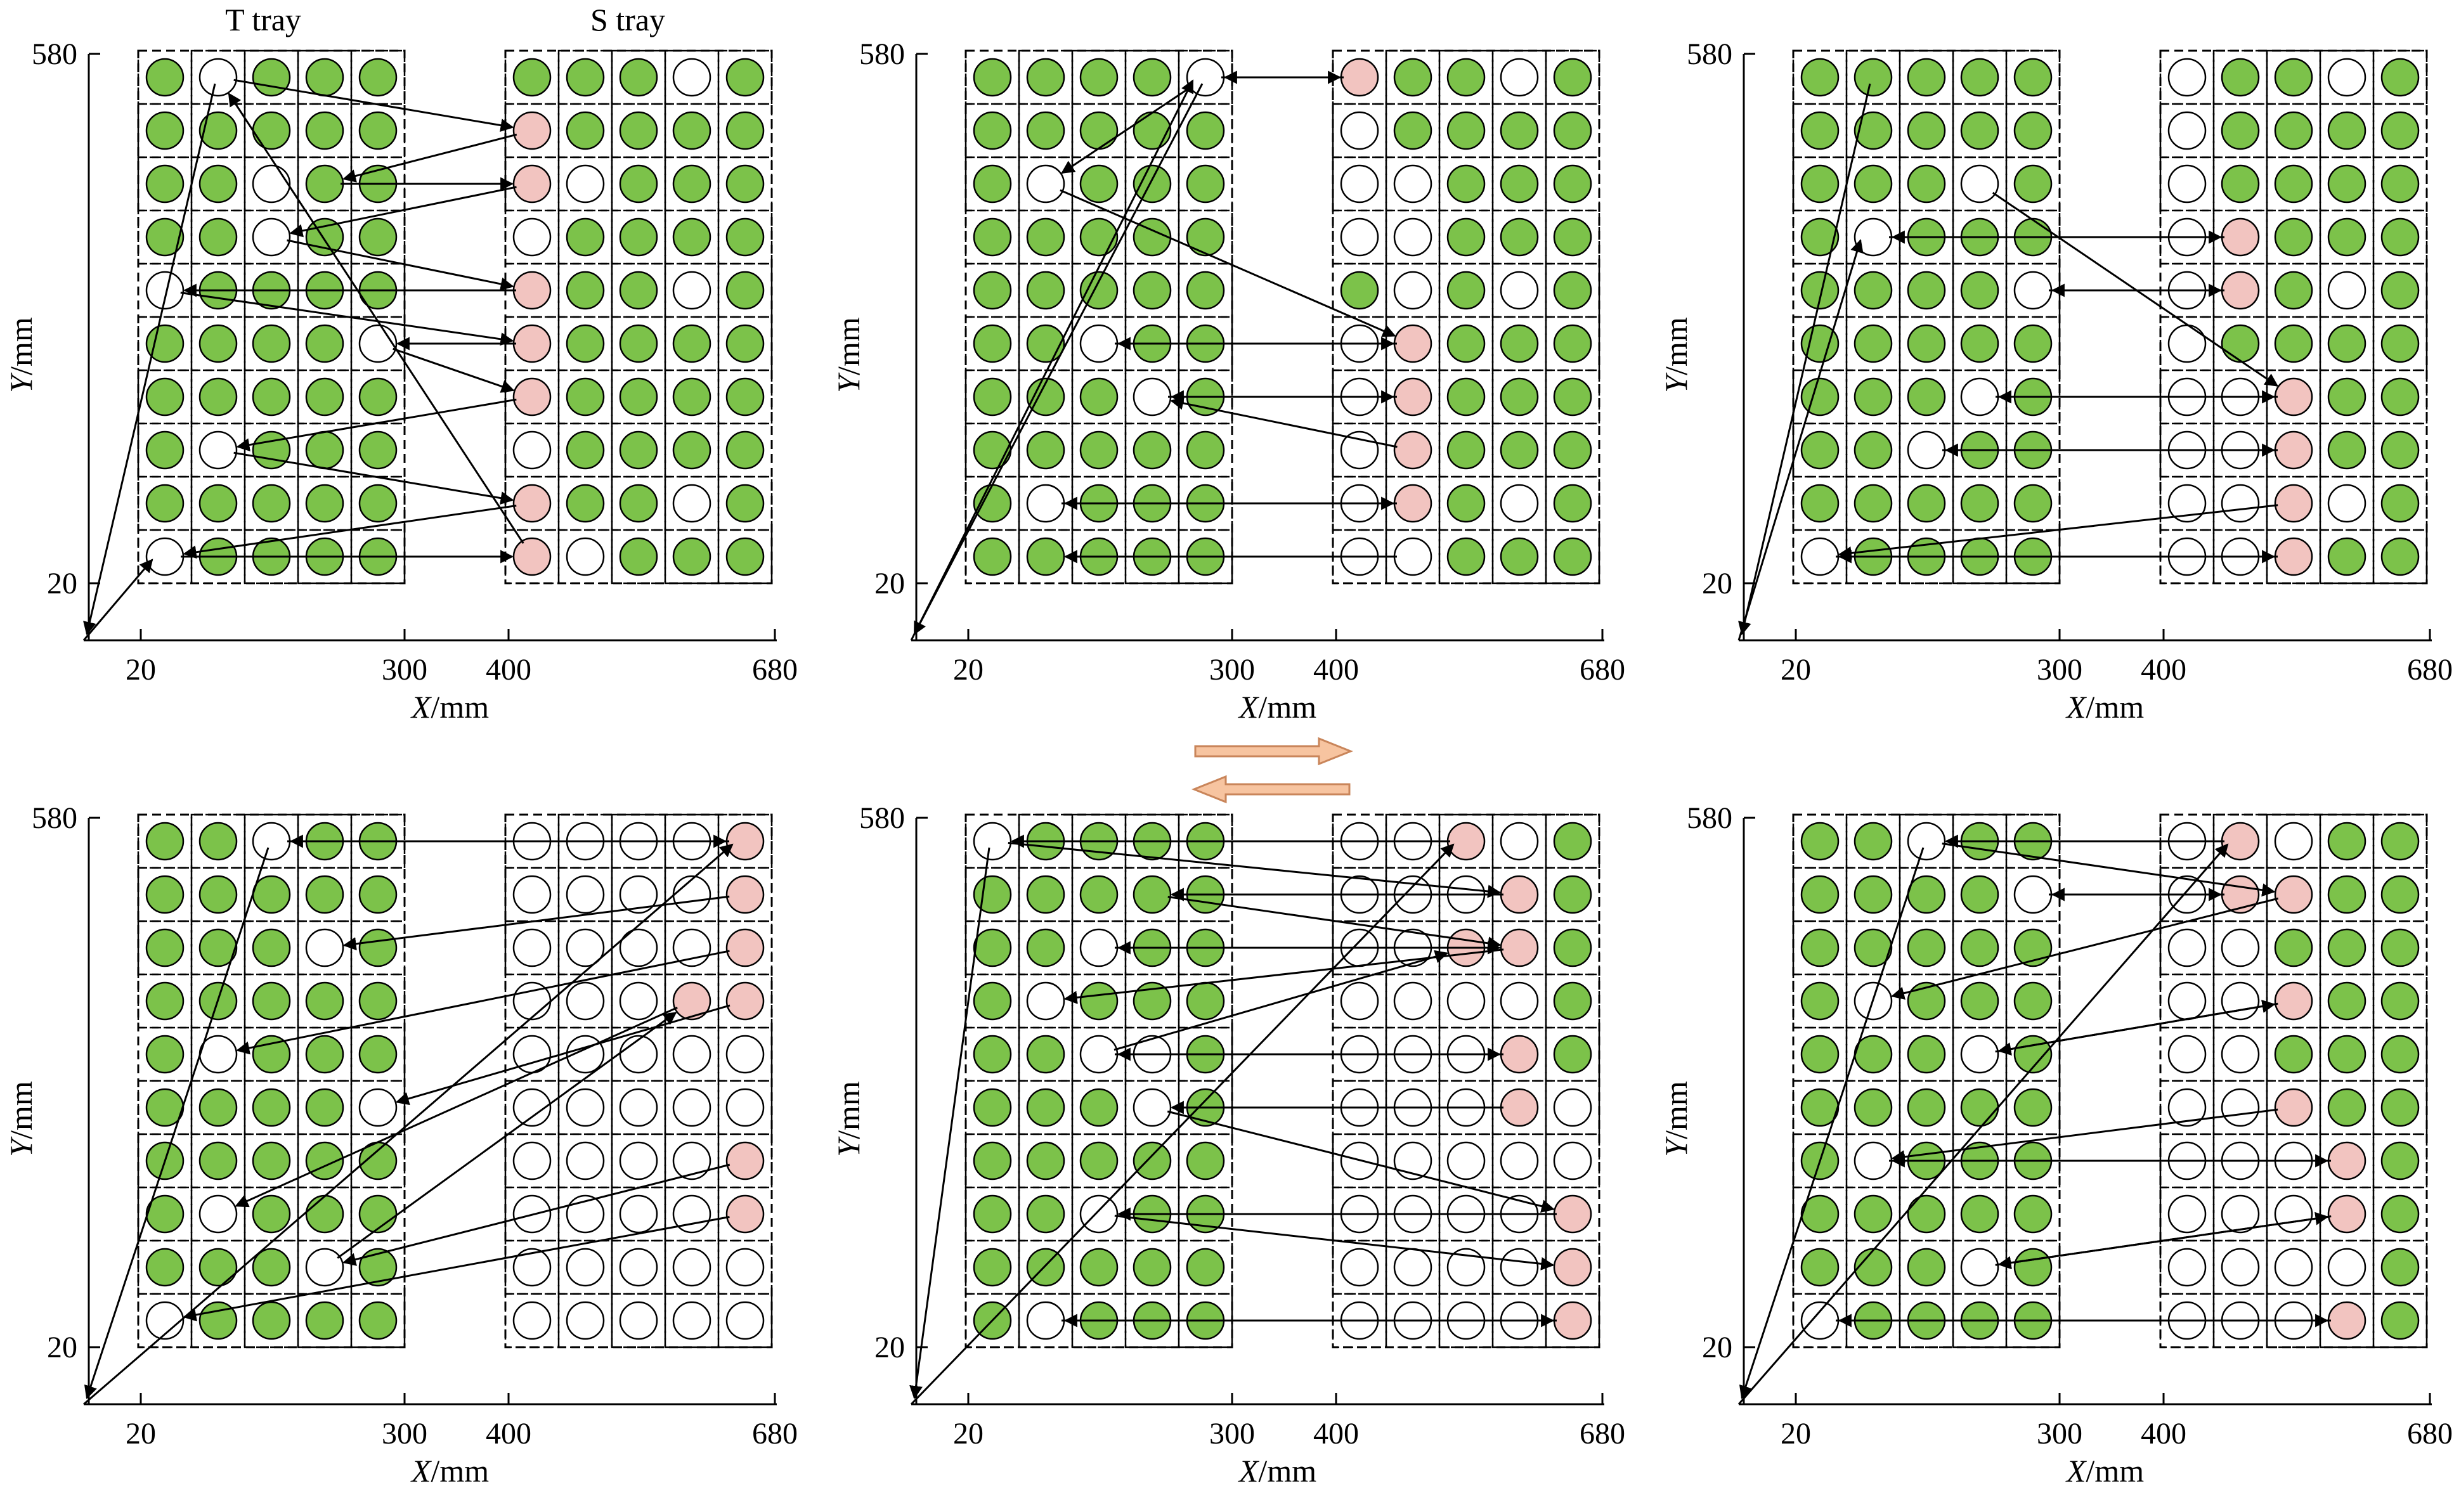 The image size is (2454, 1512). I want to click on y-tick-label: 20, so click(1717, 583).